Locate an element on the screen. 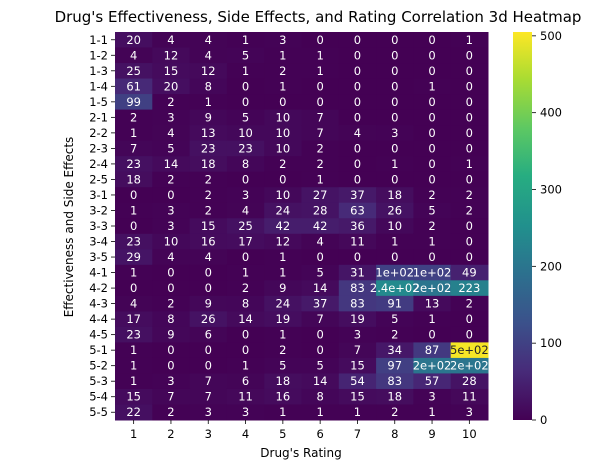 The height and width of the screenshot is (470, 604). cell-value-label: 6 is located at coordinates (208, 335).